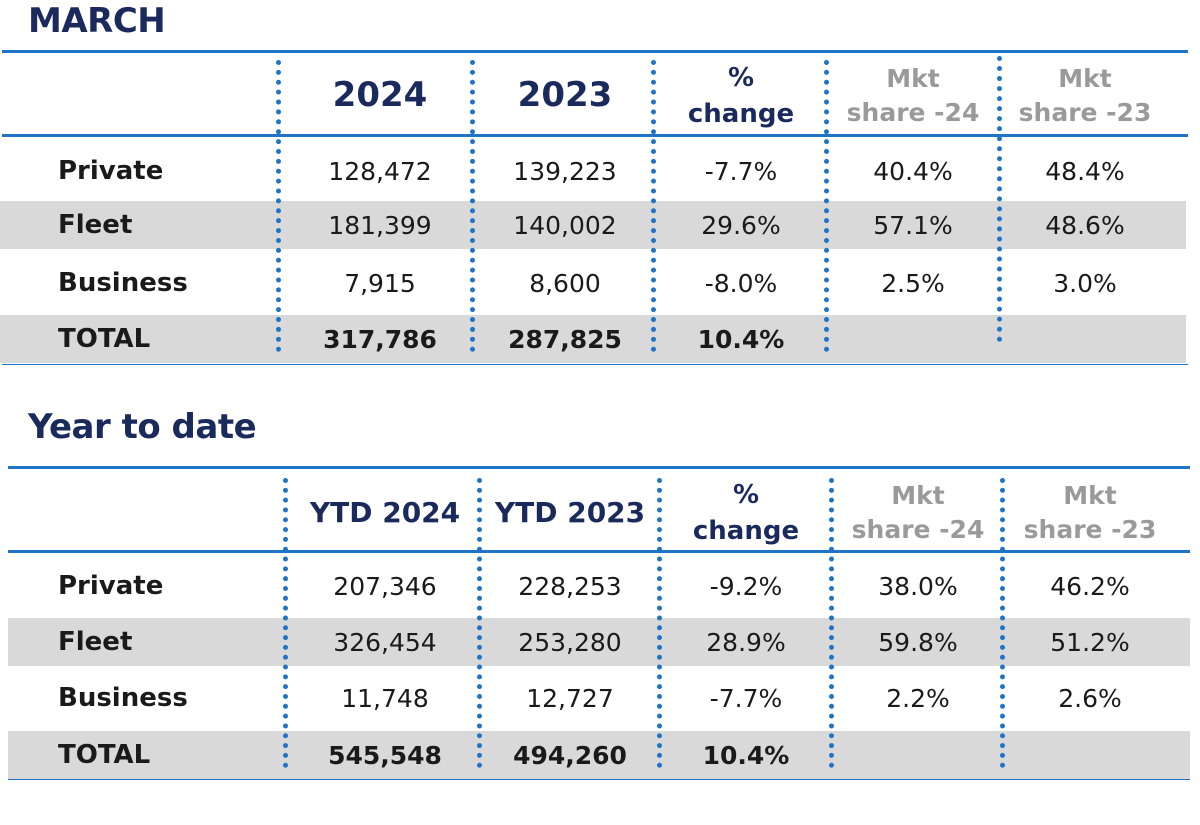  I want to click on cell-pct-change: 28.9%, so click(746, 642).